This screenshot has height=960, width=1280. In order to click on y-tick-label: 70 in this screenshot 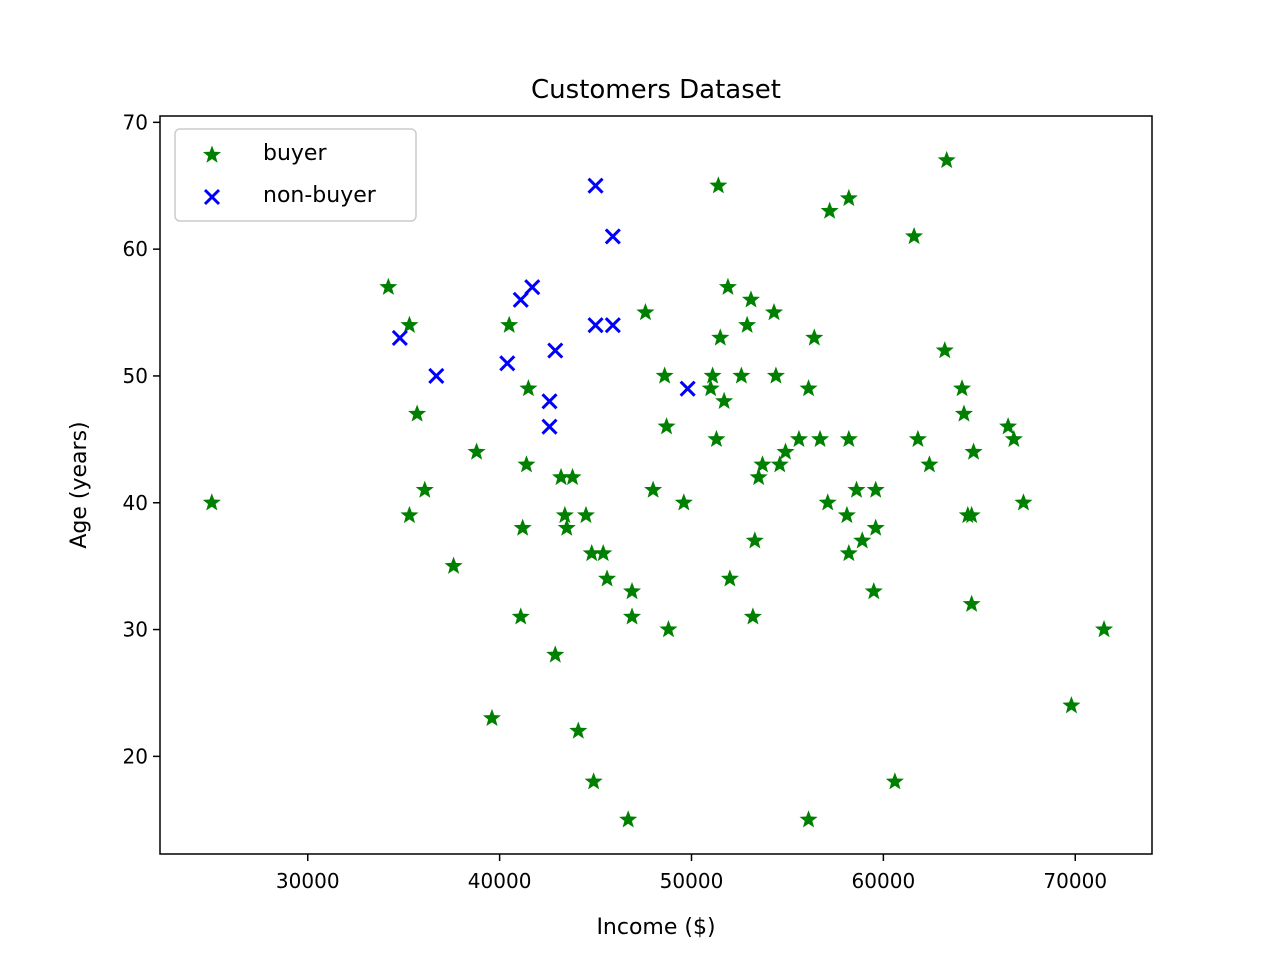, I will do `click(135, 122)`.